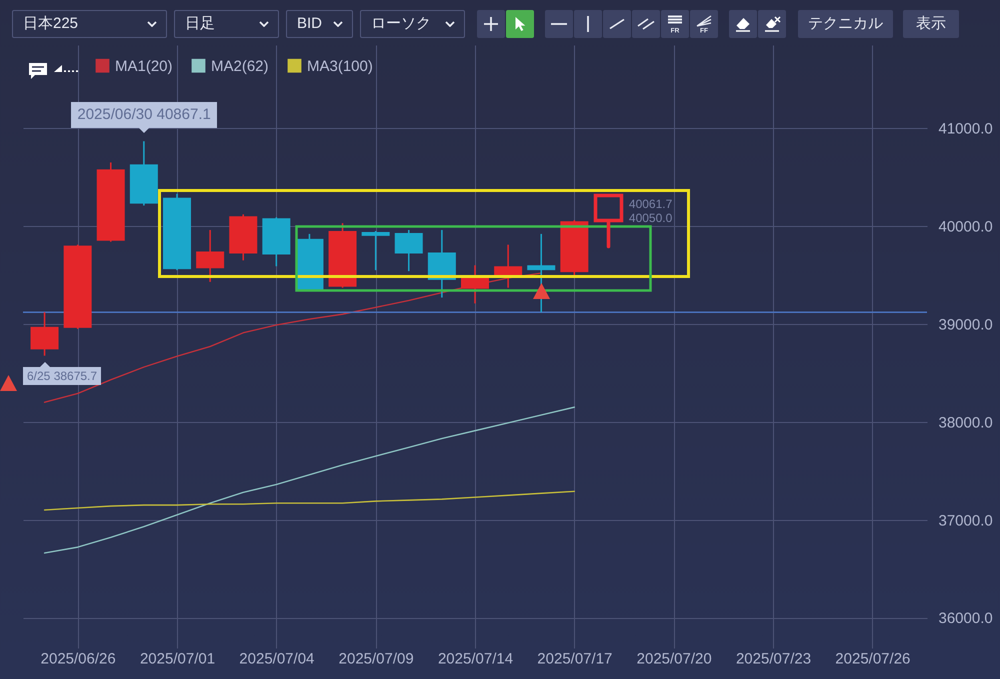 The width and height of the screenshot is (1000, 679). I want to click on legend-label: MA2(62), so click(240, 66).